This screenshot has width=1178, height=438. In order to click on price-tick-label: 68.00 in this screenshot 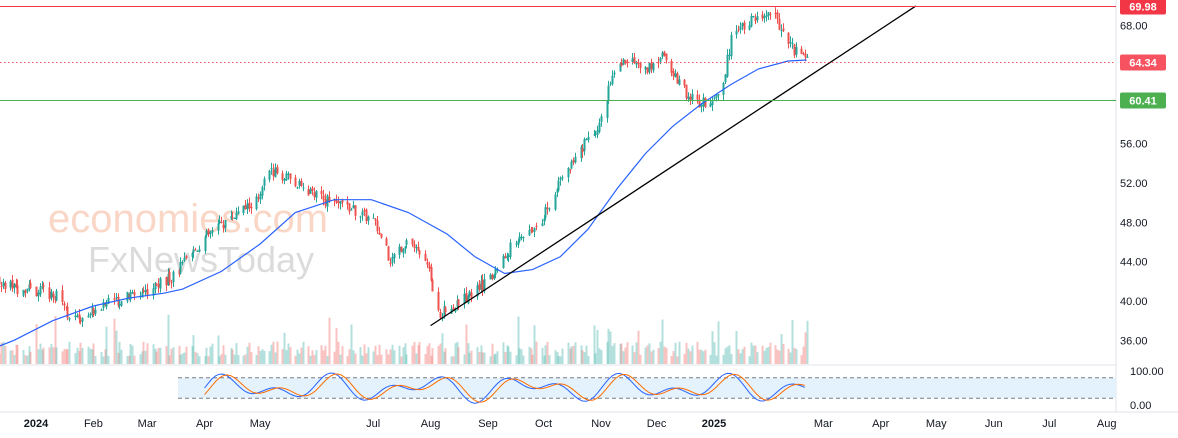, I will do `click(1134, 27)`.